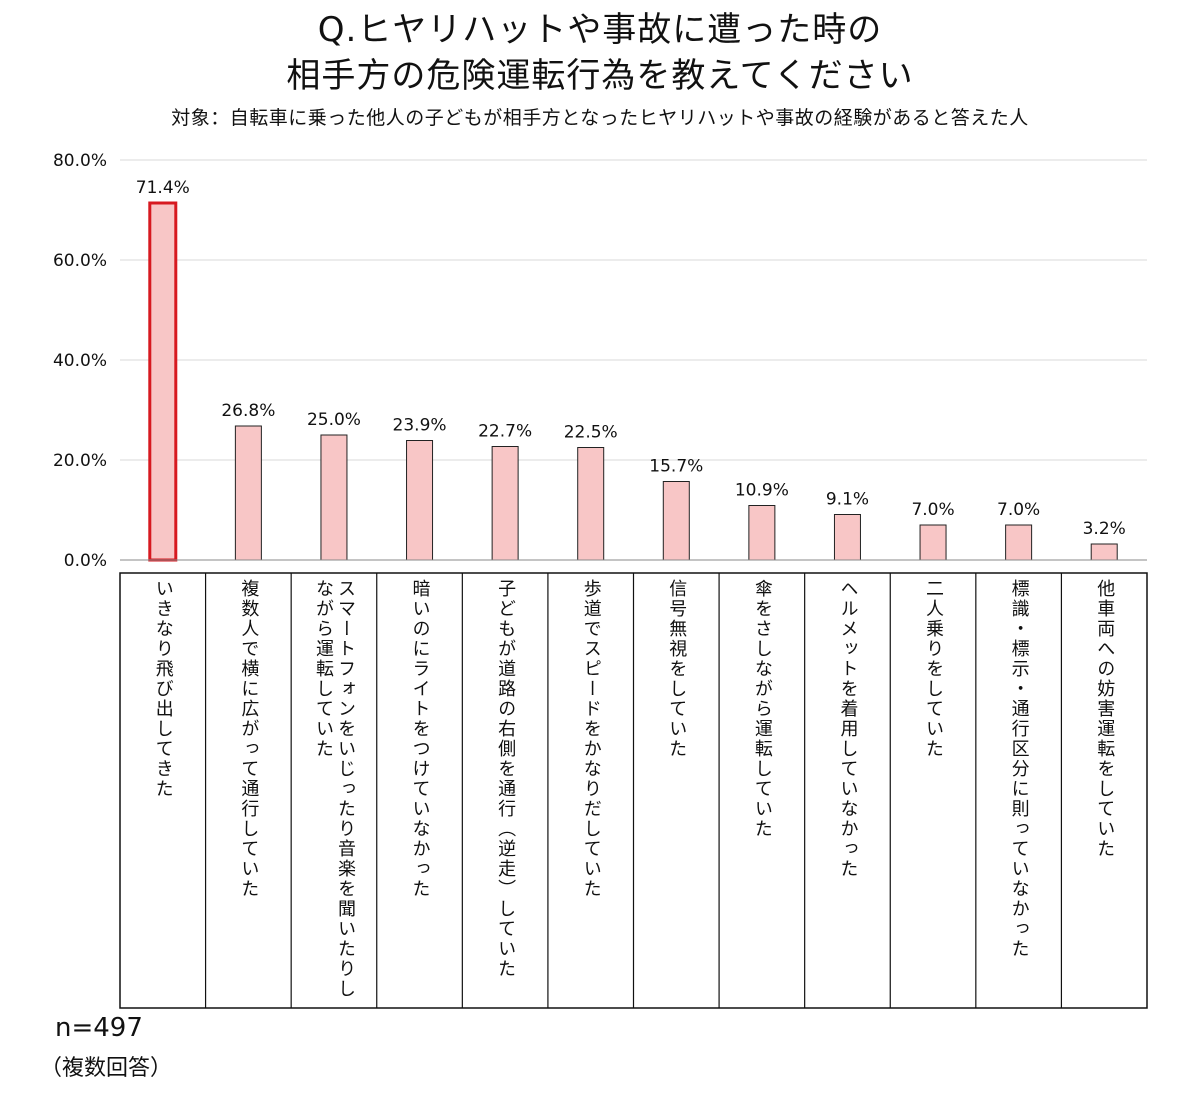 This screenshot has height=1100, width=1200. What do you see at coordinates (676, 467) in the screenshot?
I see `data-label: 15.7%` at bounding box center [676, 467].